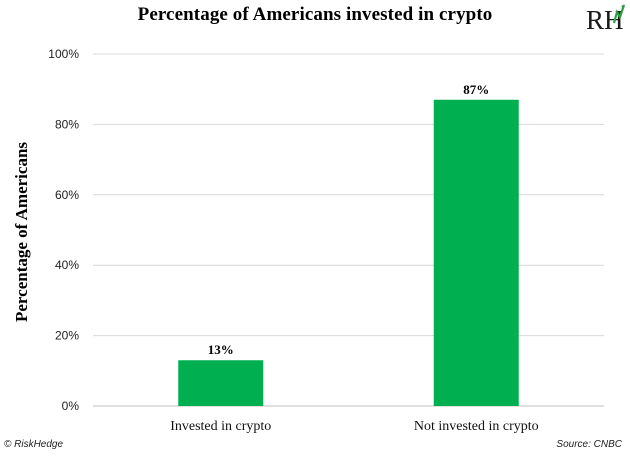 This screenshot has width=630, height=456. What do you see at coordinates (63, 54) in the screenshot?
I see `y-tick-label: 100%` at bounding box center [63, 54].